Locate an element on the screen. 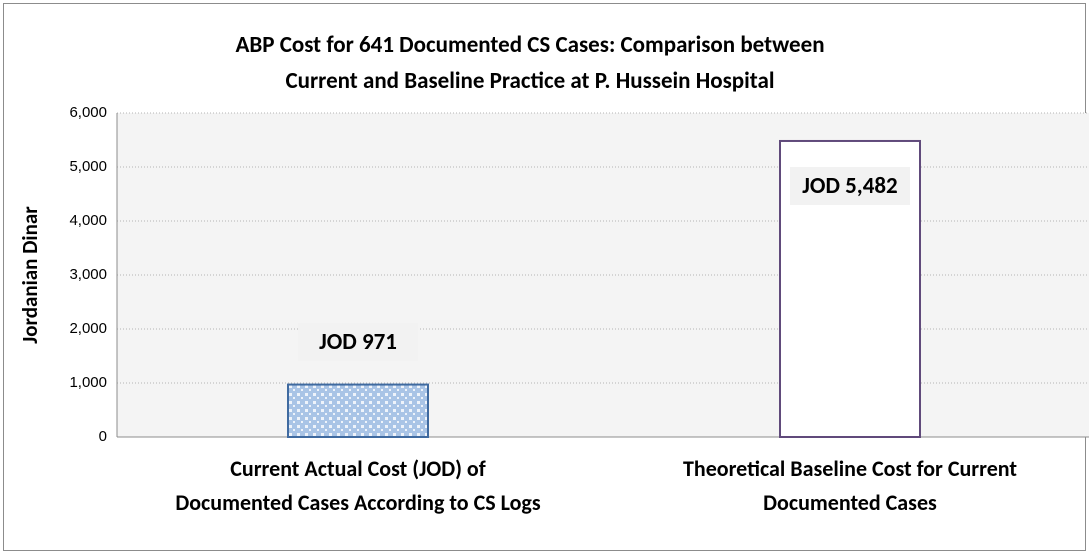 Image resolution: width=1089 pixels, height=554 pixels. y-tick-label: 3,000 is located at coordinates (88, 274).